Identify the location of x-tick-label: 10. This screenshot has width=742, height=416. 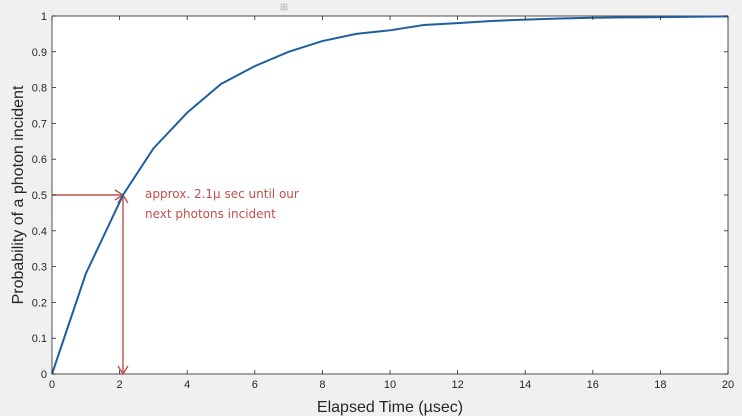
(390, 385).